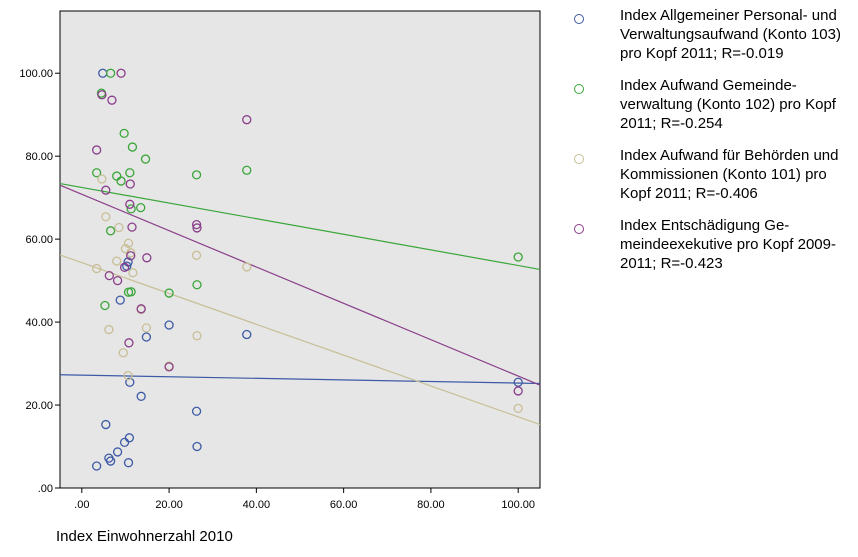 The image size is (858, 557). What do you see at coordinates (304, 499) in the screenshot?
I see `x-axis: .00 20.00 40.00 60.00 80.00 100.00` at bounding box center [304, 499].